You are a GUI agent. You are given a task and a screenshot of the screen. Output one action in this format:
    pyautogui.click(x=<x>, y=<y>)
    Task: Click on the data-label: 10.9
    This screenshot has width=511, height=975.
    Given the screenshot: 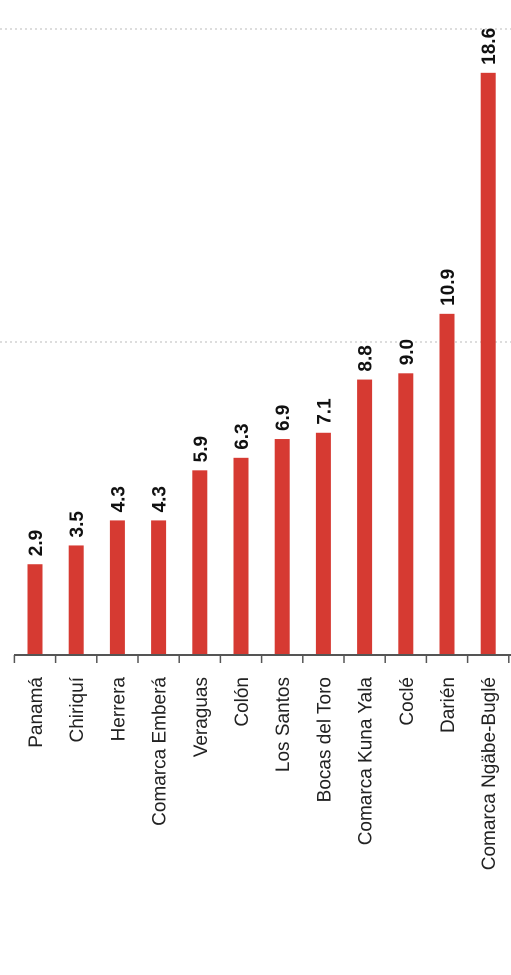 What is the action you would take?
    pyautogui.click(x=448, y=287)
    